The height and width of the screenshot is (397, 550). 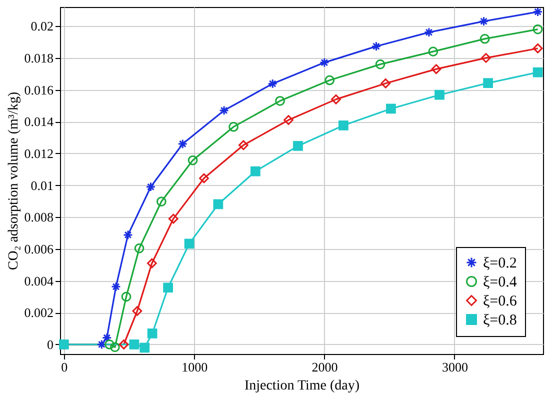 What do you see at coordinates (39, 90) in the screenshot?
I see `y-tick-label: 0.016` at bounding box center [39, 90].